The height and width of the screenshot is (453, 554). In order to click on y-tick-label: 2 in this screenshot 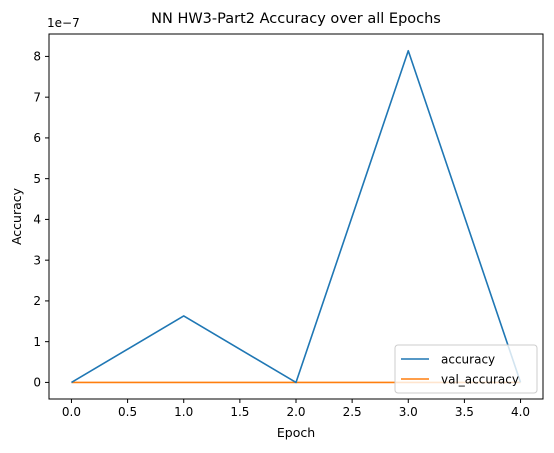, I will do `click(37, 301)`.